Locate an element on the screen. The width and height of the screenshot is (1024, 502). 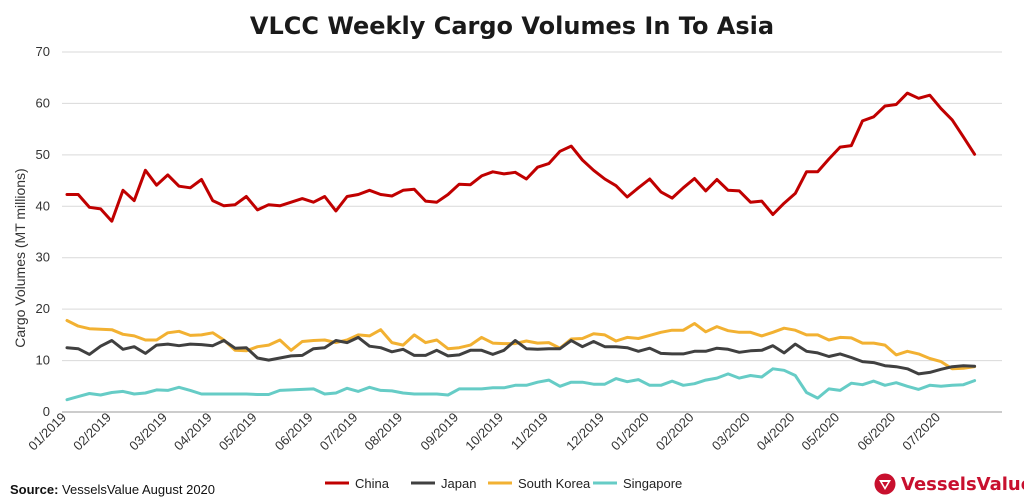
source-label: Source: is located at coordinates (34, 489).